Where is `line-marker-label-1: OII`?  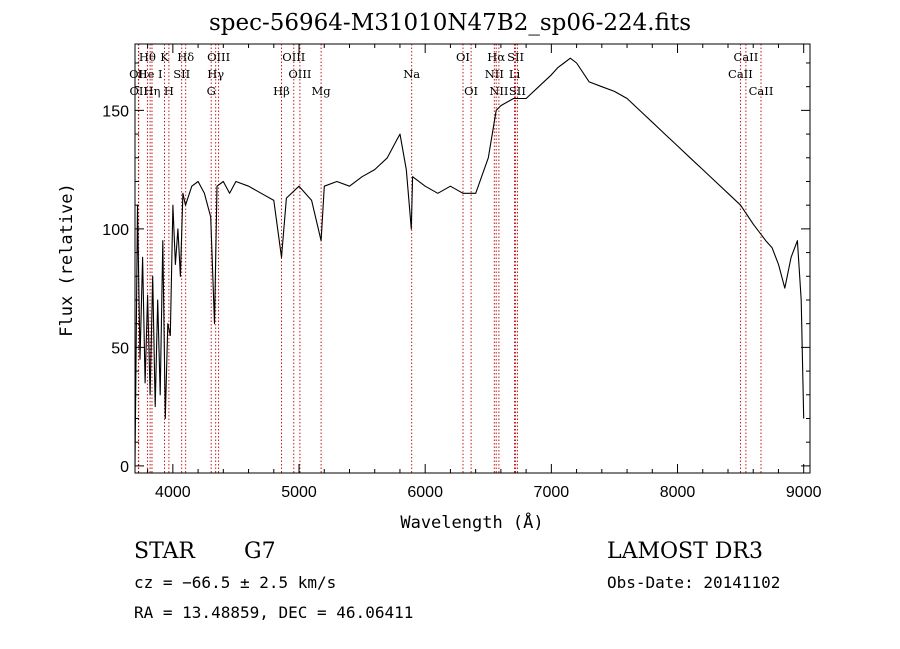
line-marker-label-1: OII is located at coordinates (138, 74).